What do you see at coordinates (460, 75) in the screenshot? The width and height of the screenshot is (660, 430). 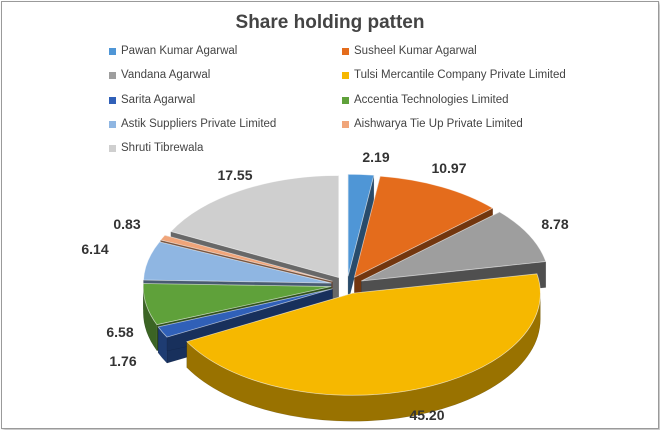 I see `legend-label: Tulsi Mercantile Company Private Limited` at bounding box center [460, 75].